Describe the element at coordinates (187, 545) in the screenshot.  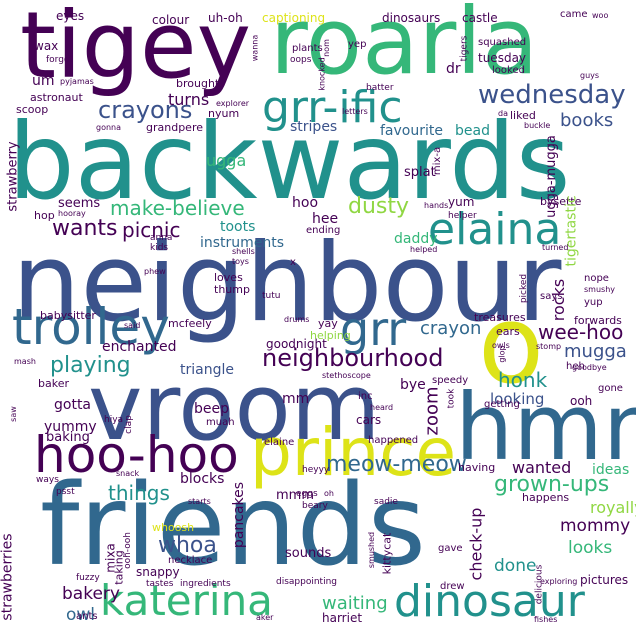
I see `word: whoa` at that location.